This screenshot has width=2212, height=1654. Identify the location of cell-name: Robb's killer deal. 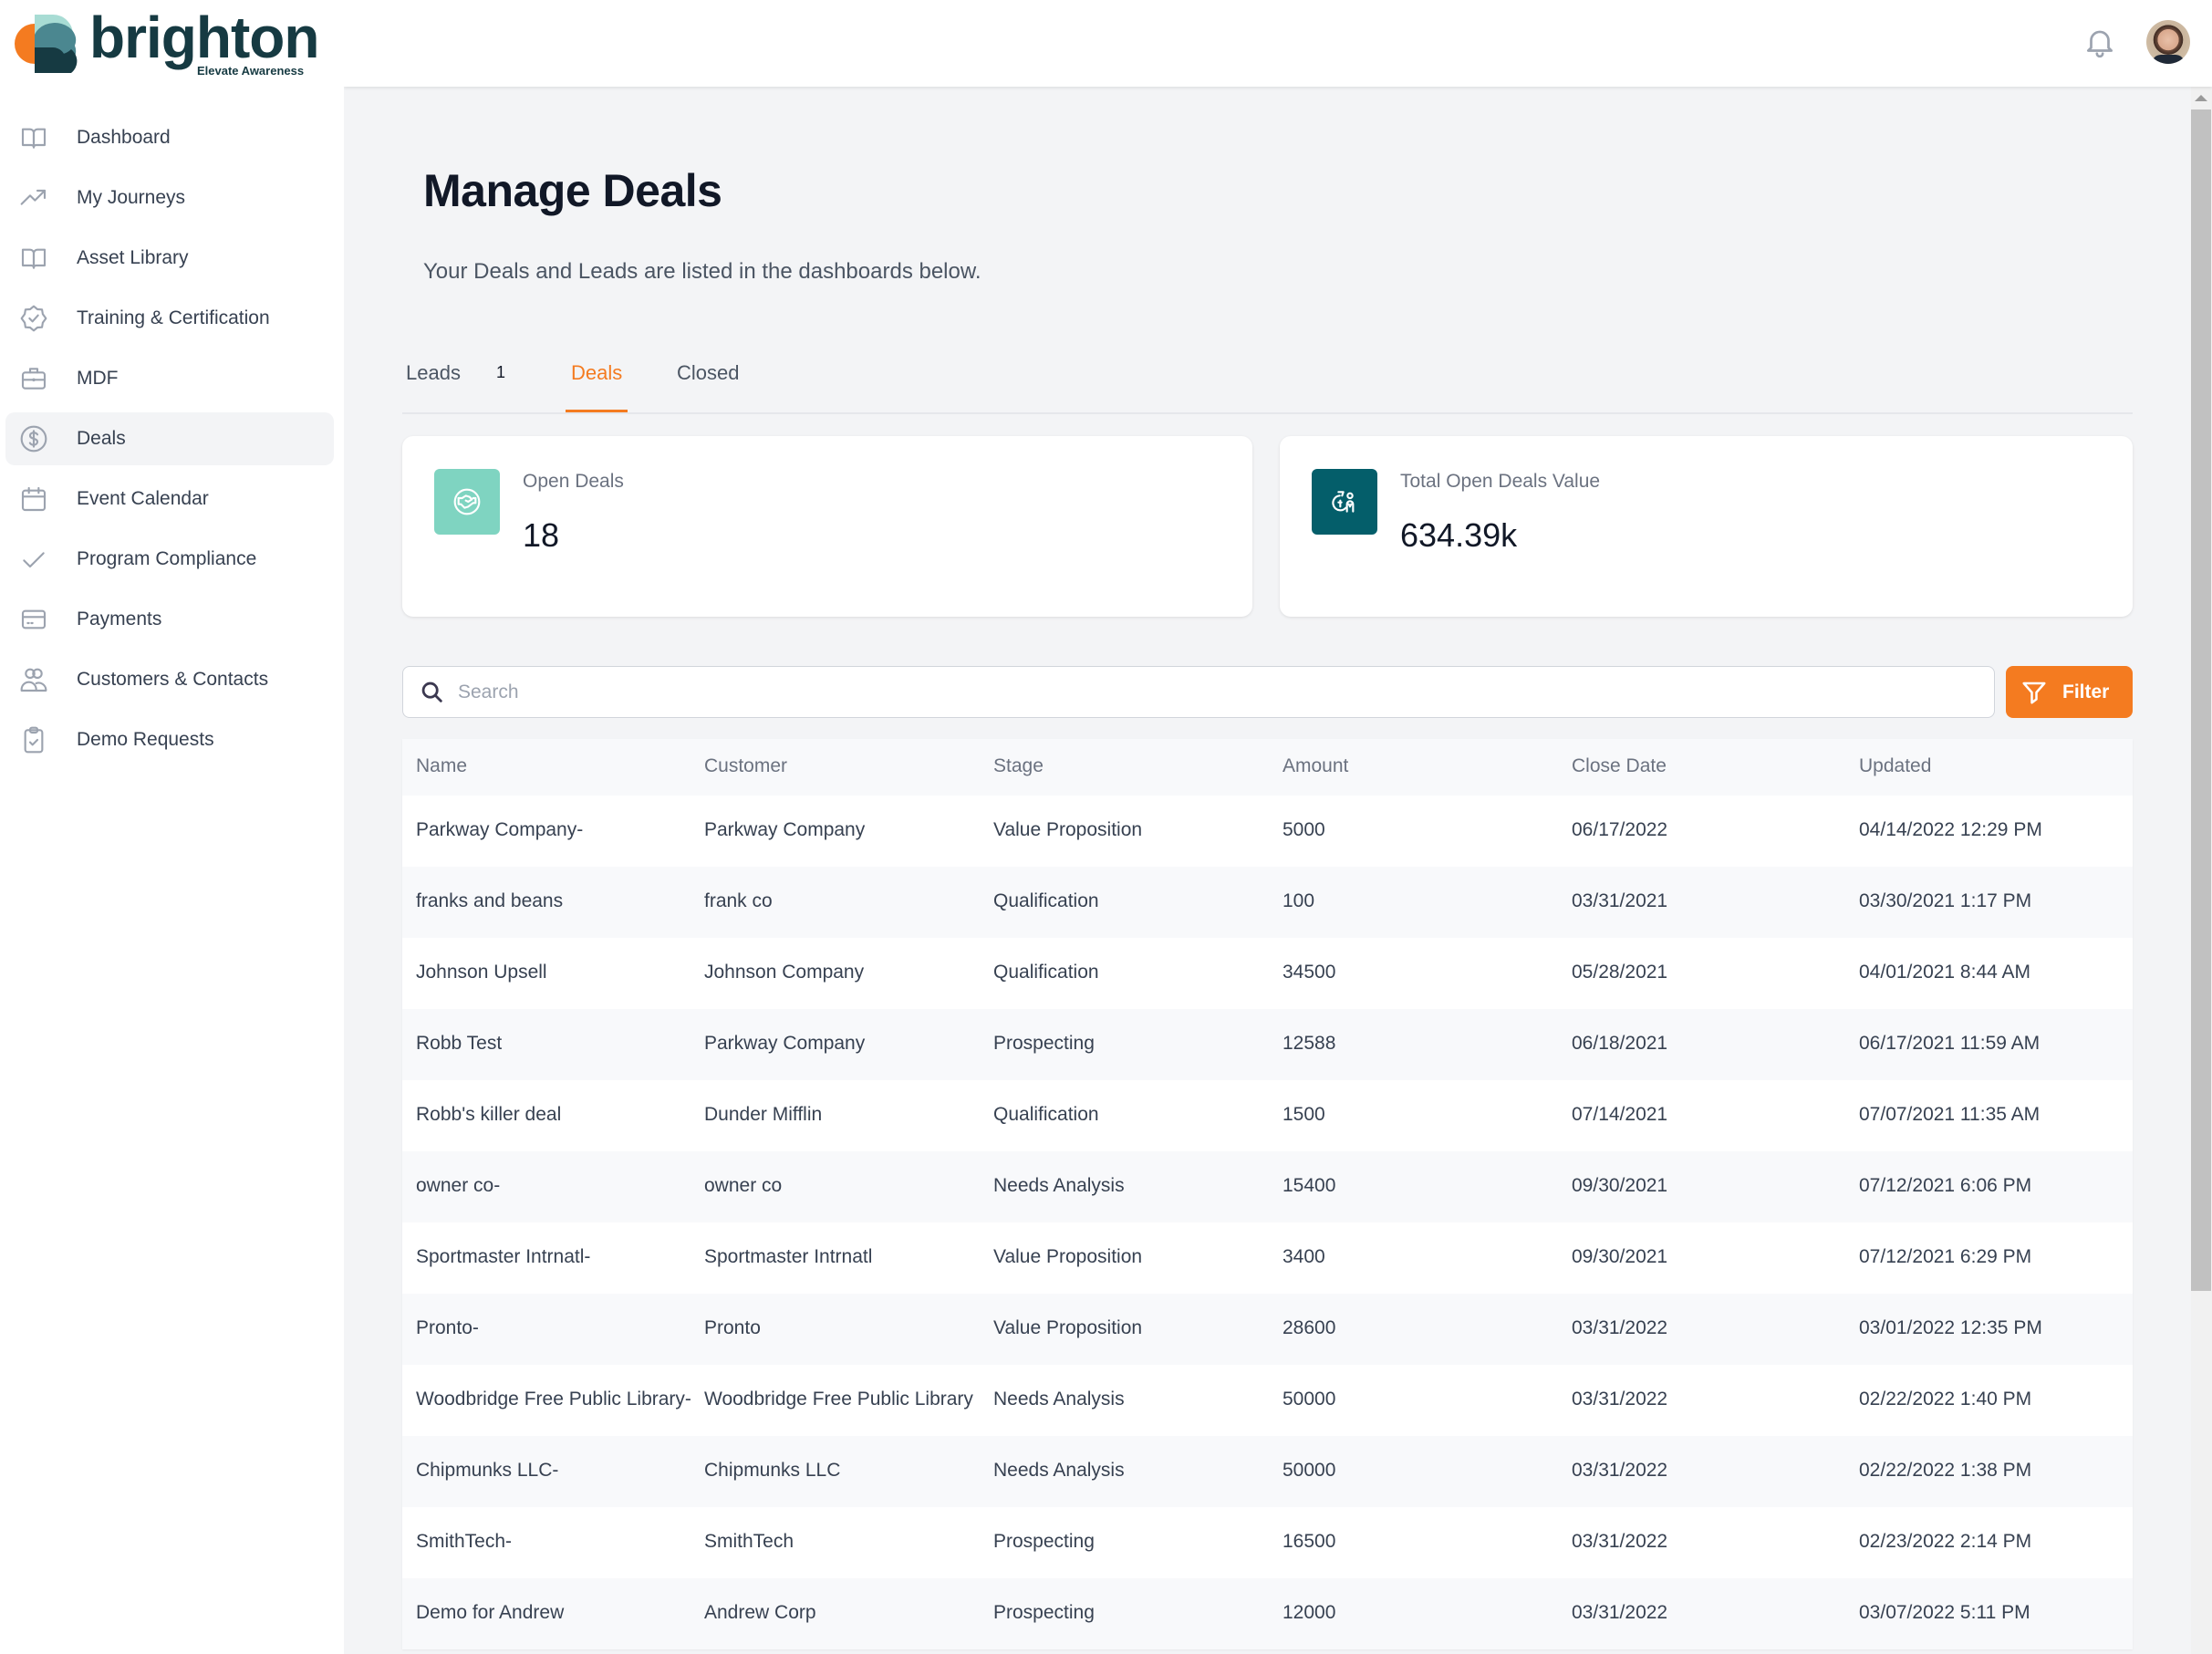
(489, 1114).